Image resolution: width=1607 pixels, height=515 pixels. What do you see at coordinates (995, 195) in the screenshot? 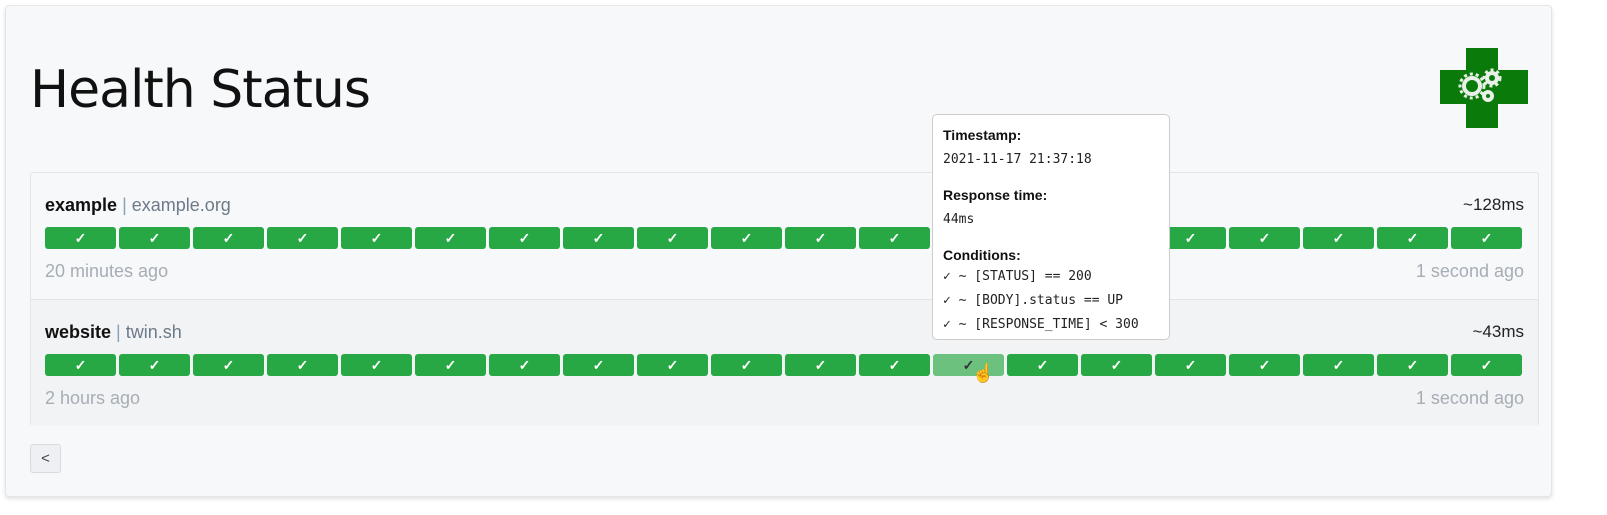
I see `response-time-label: Response time:` at bounding box center [995, 195].